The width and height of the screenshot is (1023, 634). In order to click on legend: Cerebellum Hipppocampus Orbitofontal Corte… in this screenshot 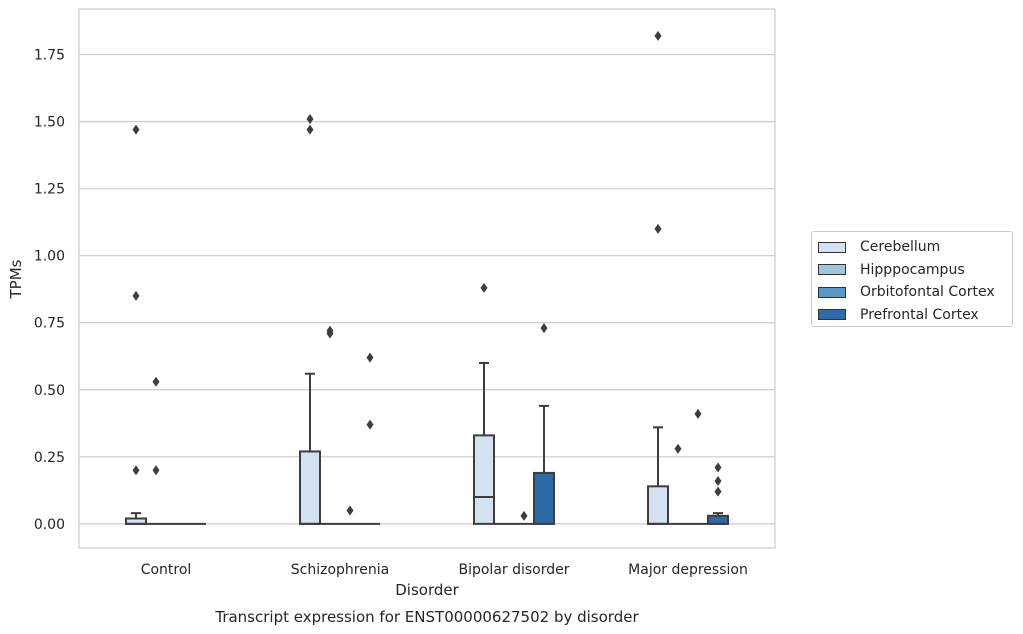, I will do `click(912, 279)`.